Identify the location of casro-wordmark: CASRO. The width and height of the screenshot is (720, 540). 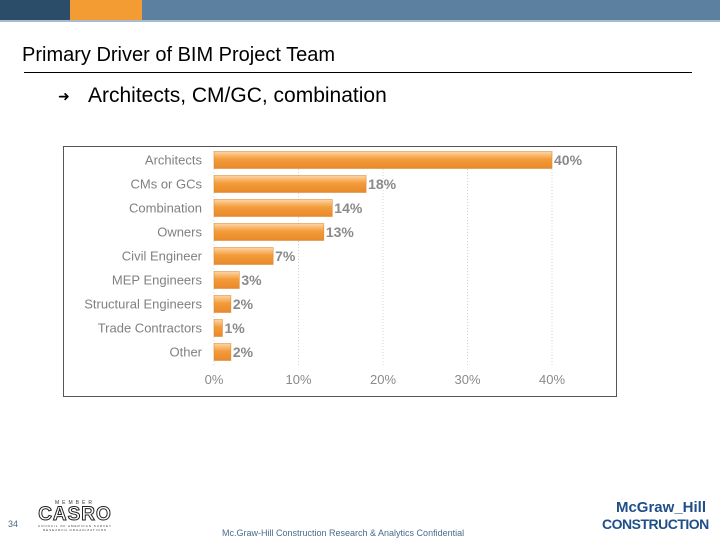
(75, 514).